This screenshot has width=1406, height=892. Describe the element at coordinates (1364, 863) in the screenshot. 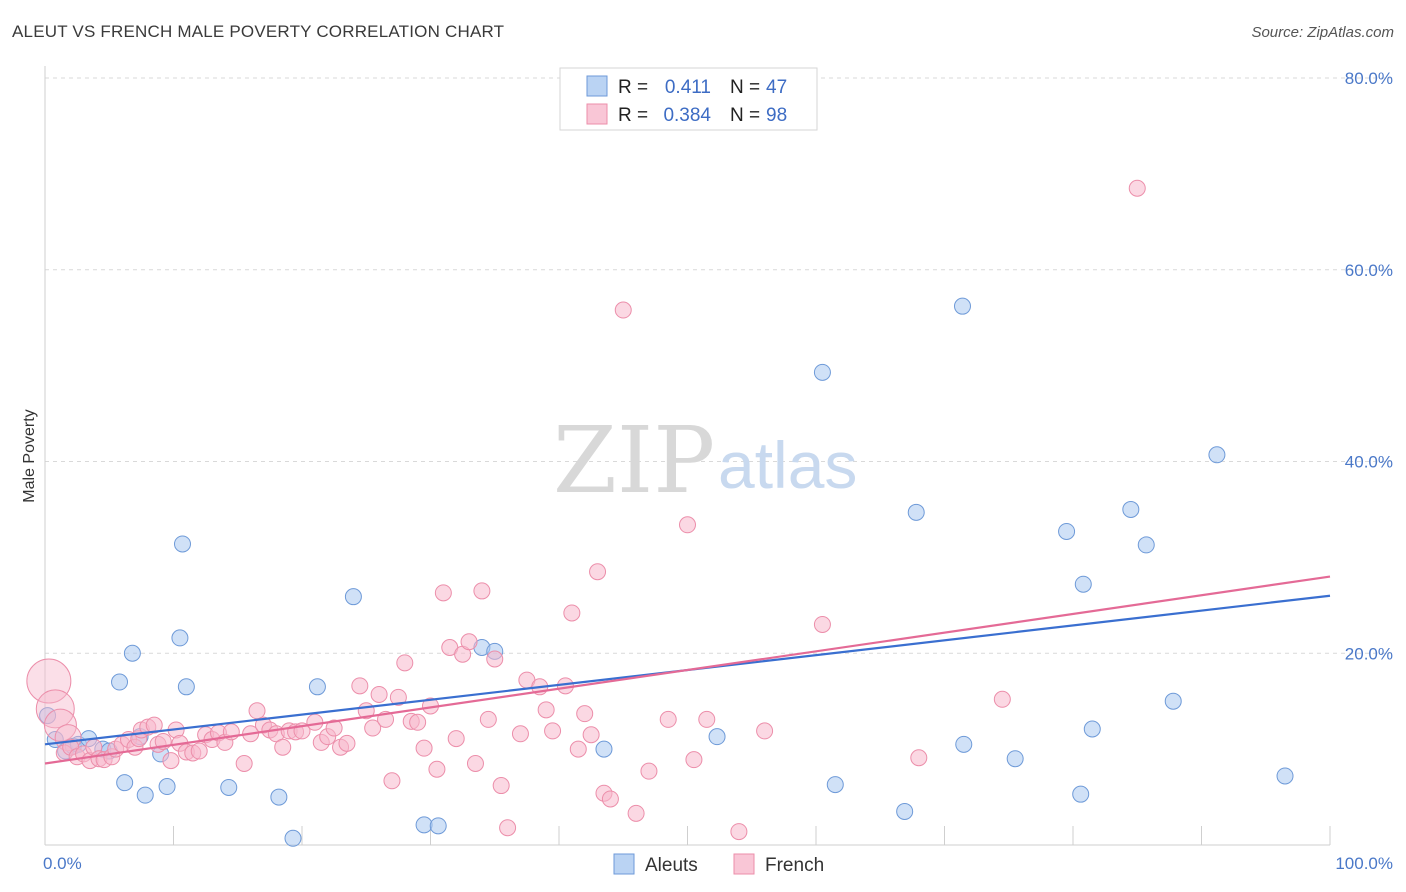

I see `x-tick-label: 100.0%` at that location.